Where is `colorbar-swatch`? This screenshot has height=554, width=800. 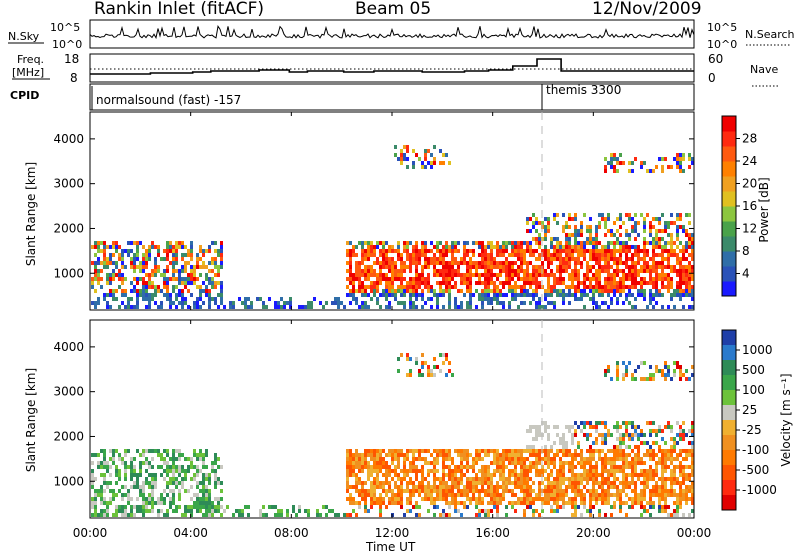 colorbar-swatch is located at coordinates (729, 289).